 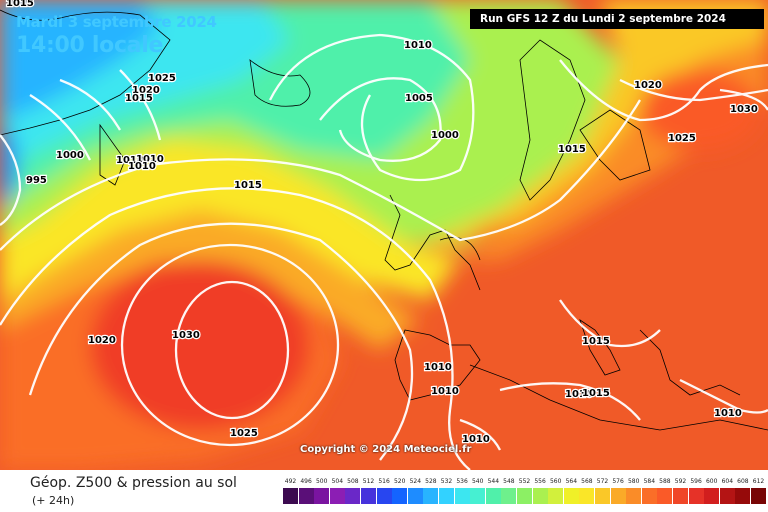 I want to click on legend-tick-label: 596, so click(x=696, y=481).